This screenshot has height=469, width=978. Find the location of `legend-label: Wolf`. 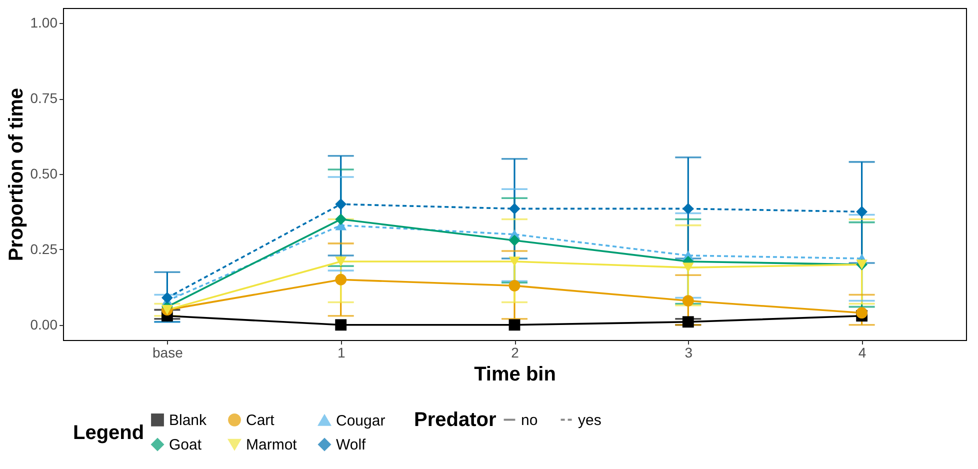

legend-label: Wolf is located at coordinates (351, 445).